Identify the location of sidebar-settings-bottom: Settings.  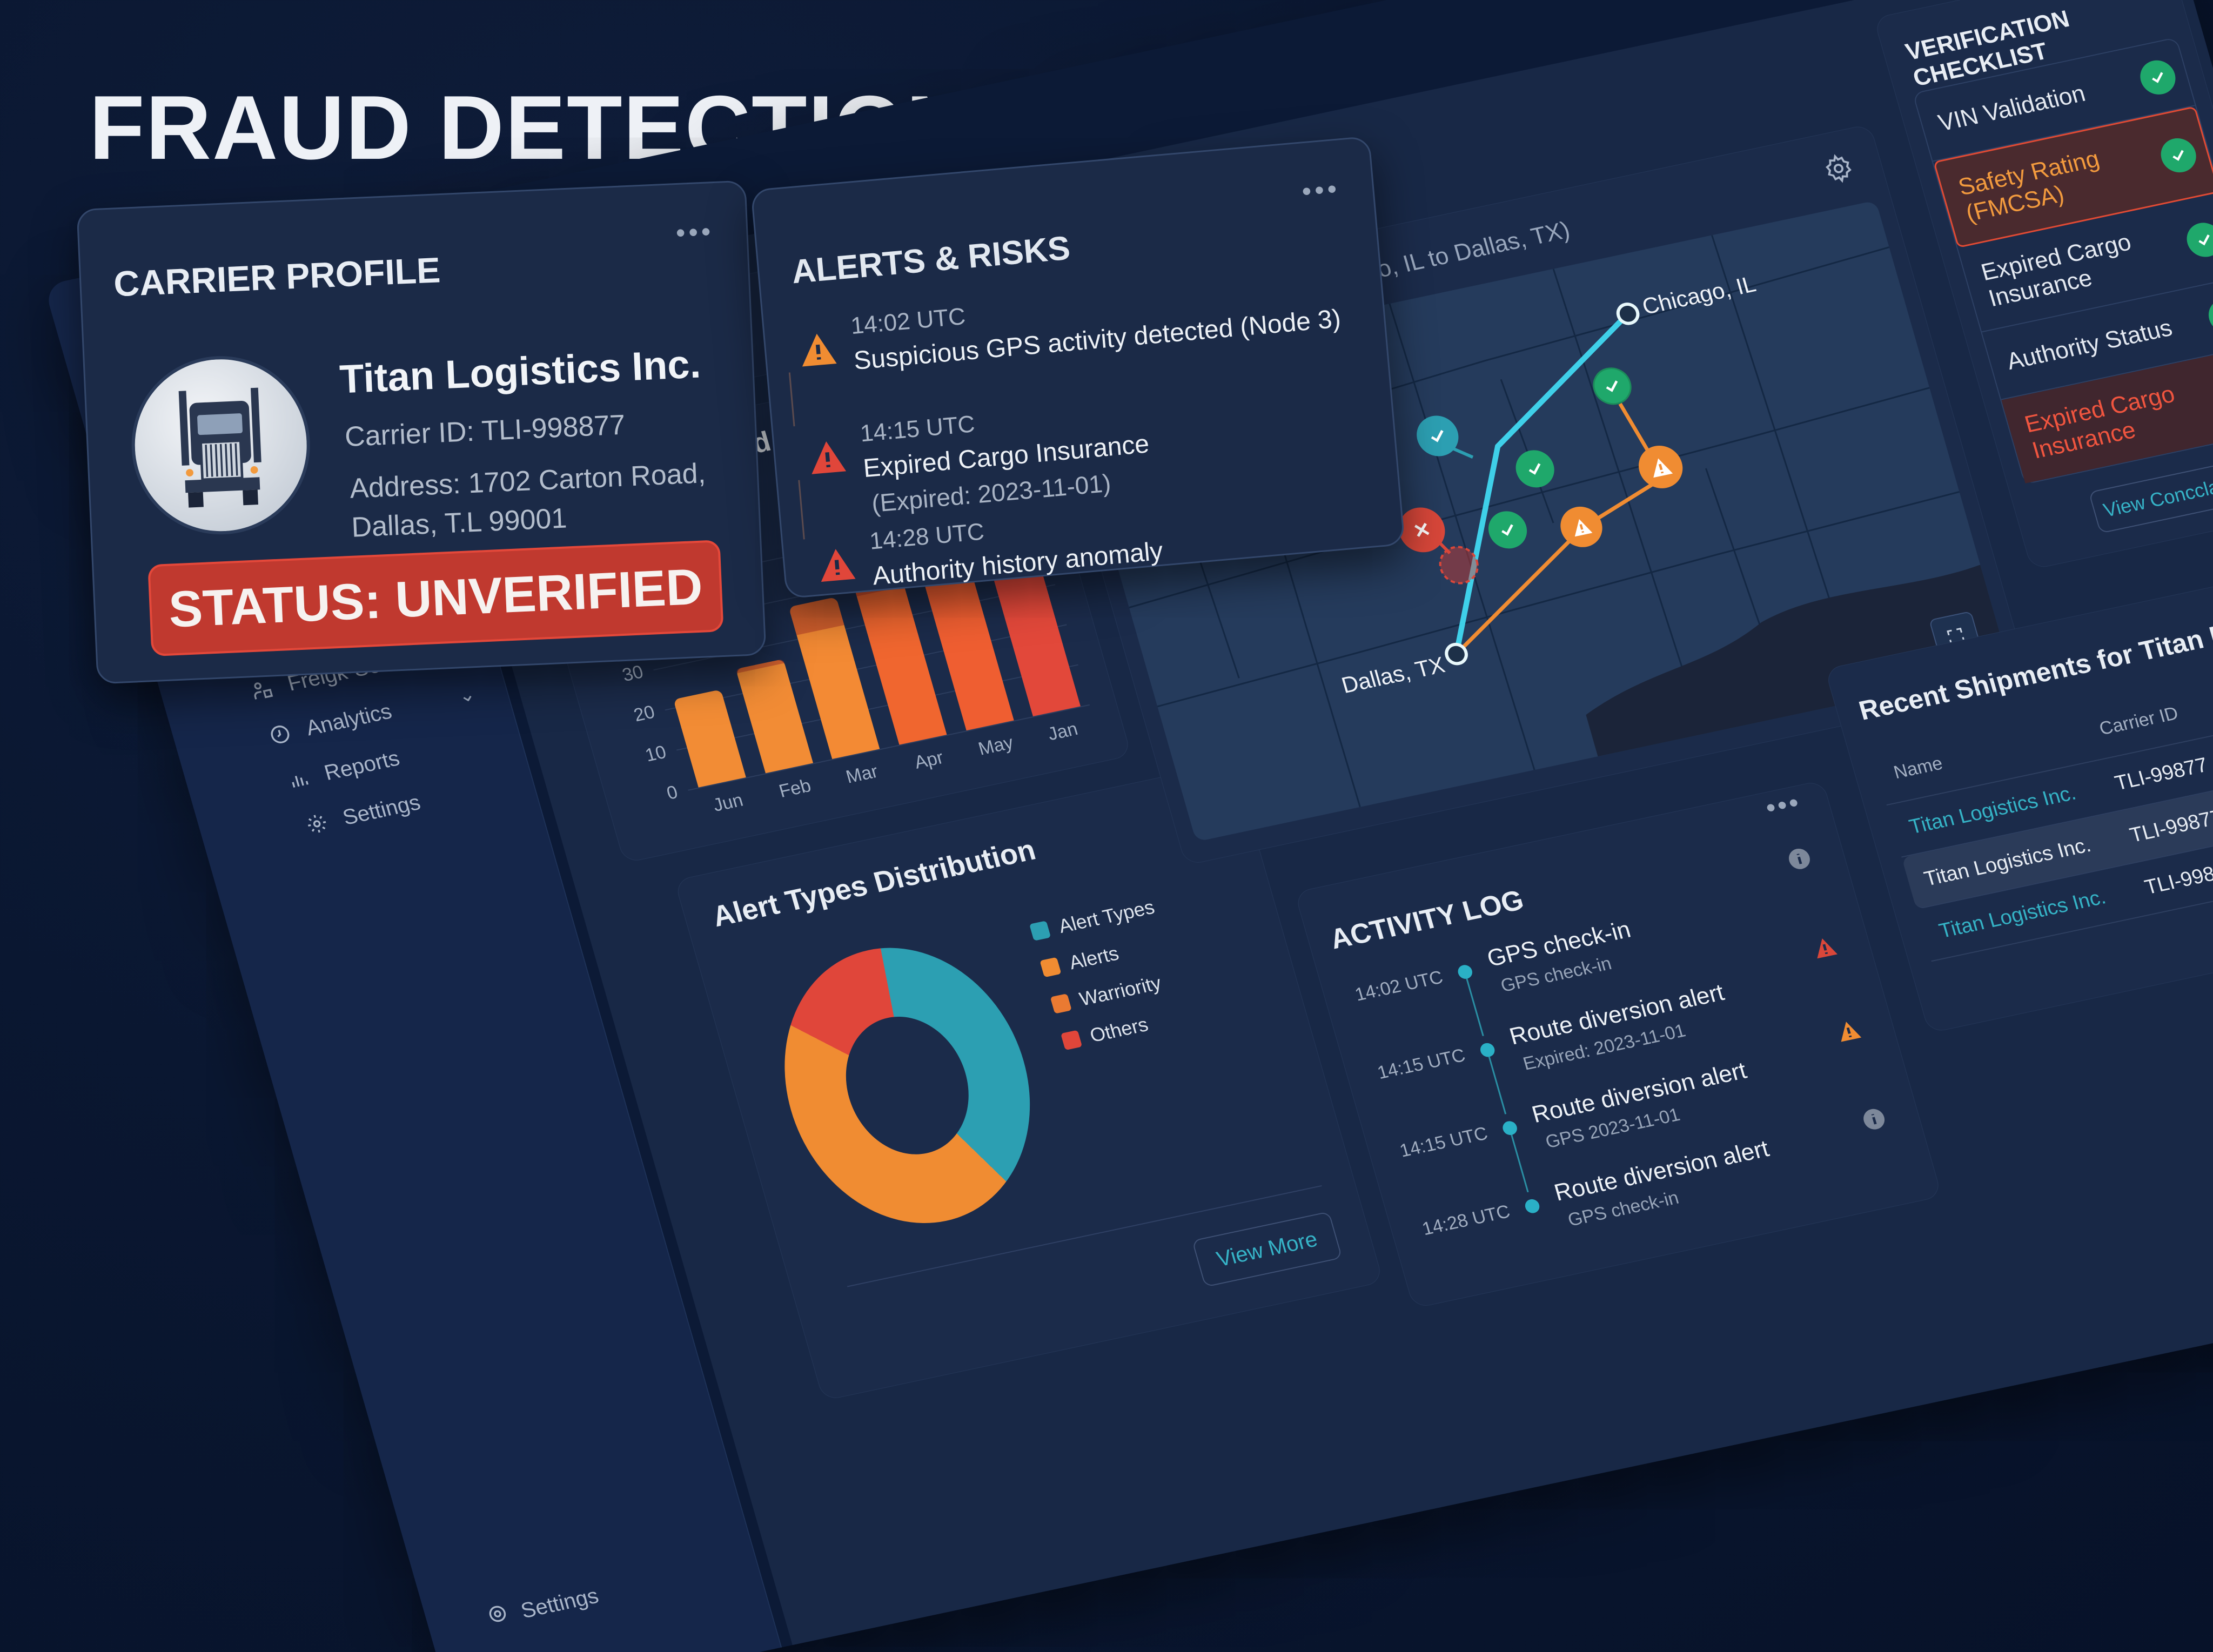
(543, 1607).